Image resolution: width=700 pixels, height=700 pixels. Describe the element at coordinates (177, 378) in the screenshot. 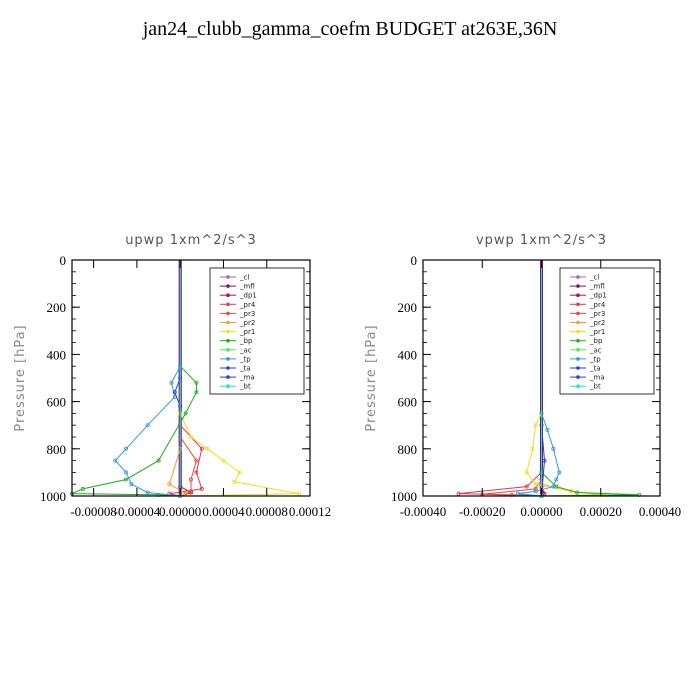

I see `series-line-pr2` at that location.